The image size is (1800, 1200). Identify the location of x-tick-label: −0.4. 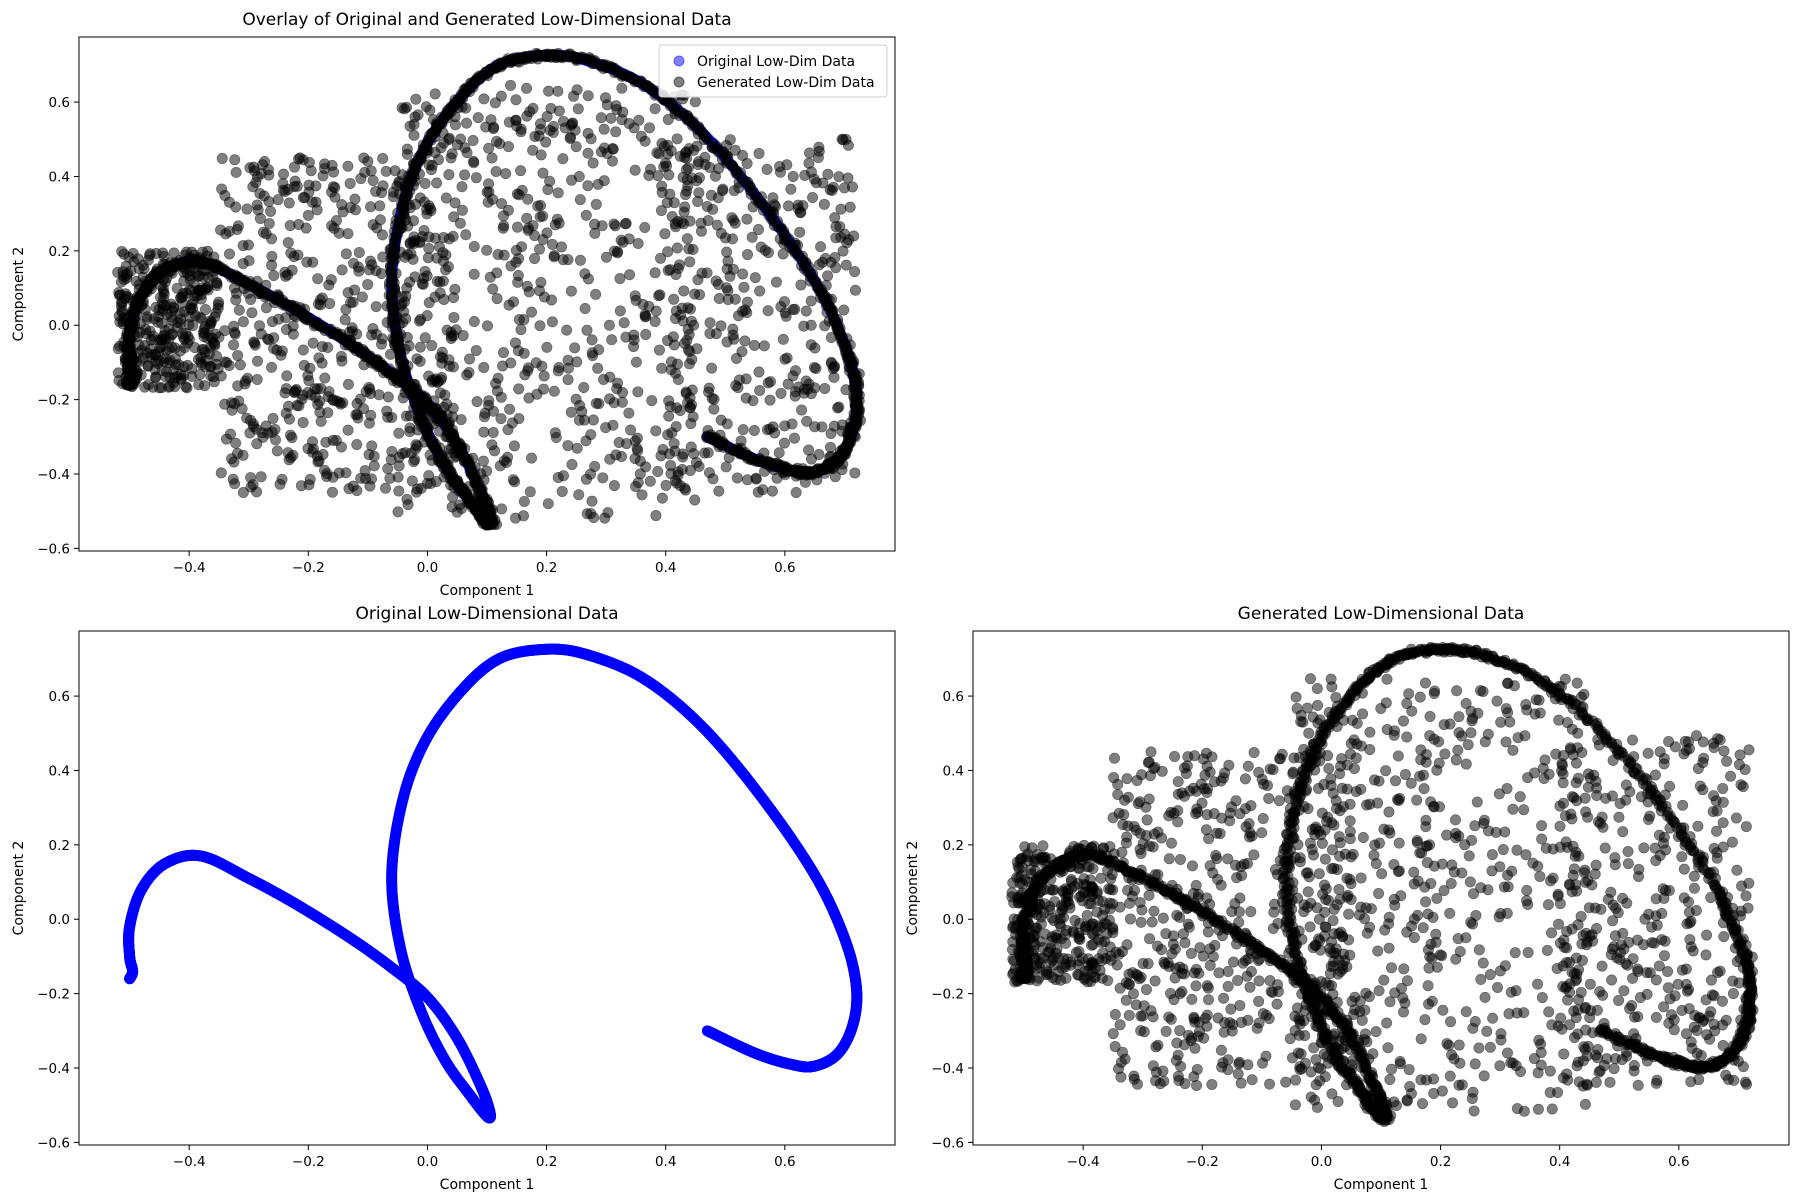
(189, 568).